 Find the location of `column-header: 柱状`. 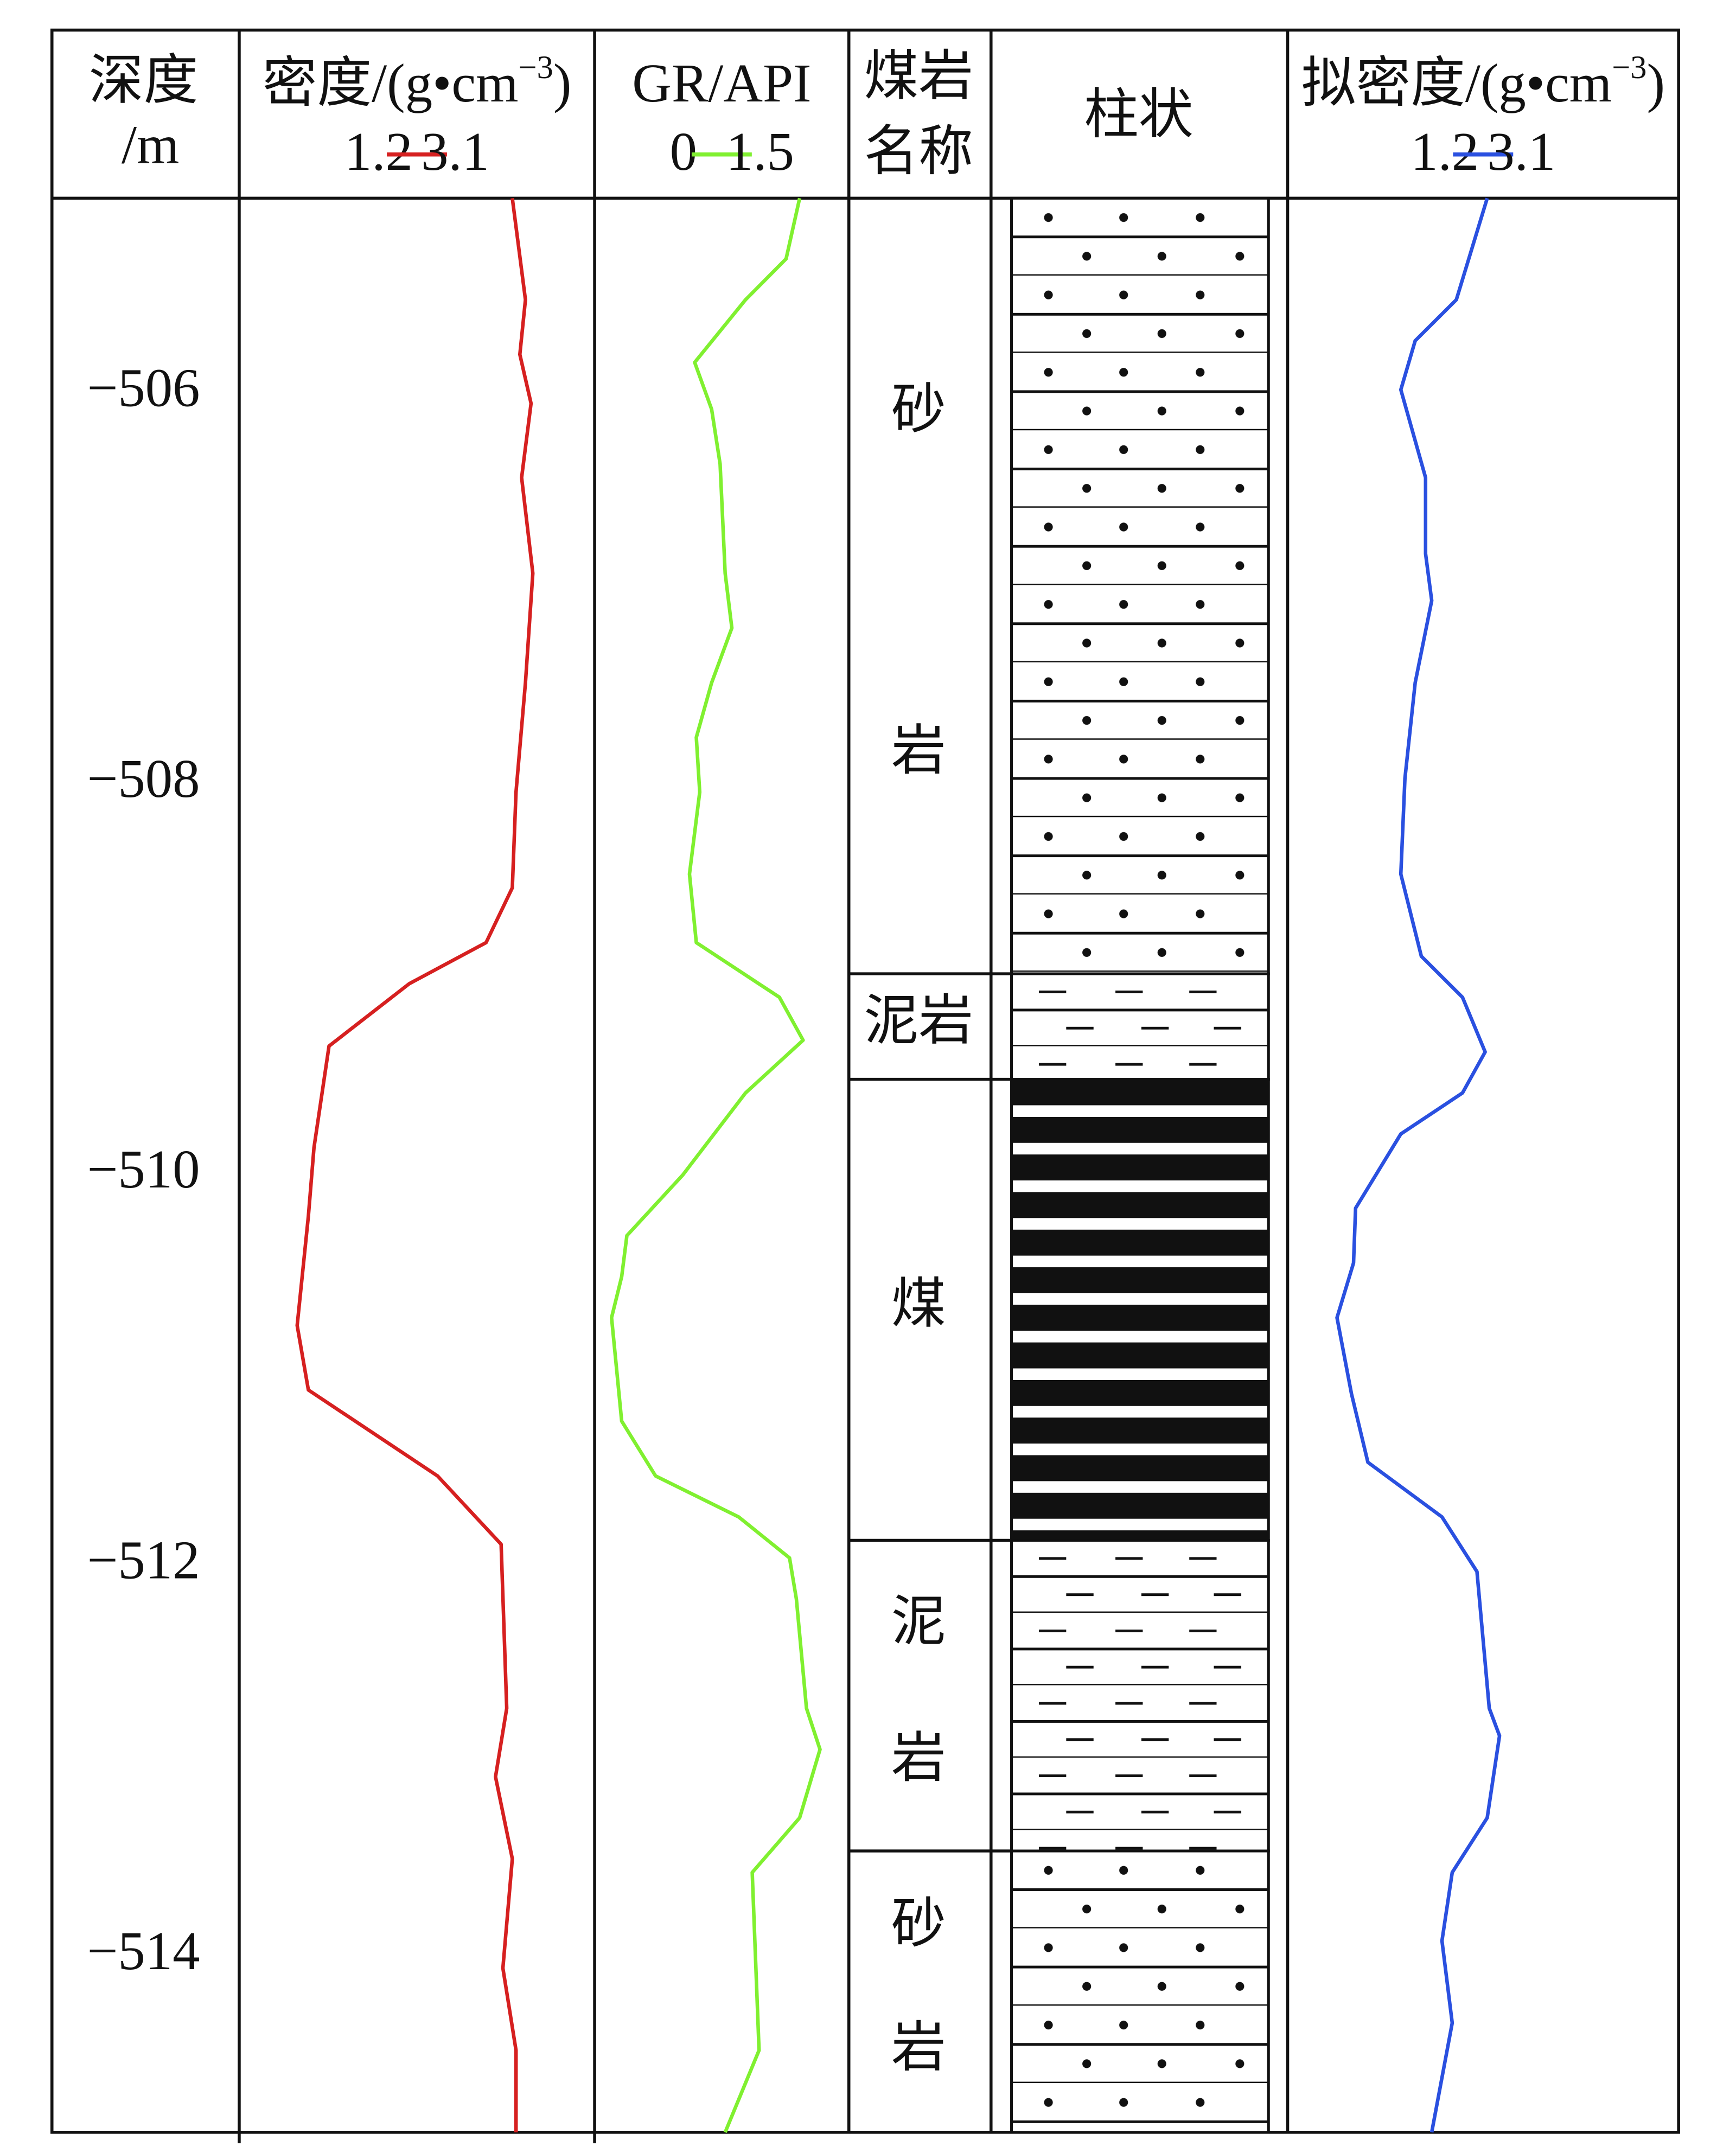

column-header: 柱状 is located at coordinates (1139, 115).